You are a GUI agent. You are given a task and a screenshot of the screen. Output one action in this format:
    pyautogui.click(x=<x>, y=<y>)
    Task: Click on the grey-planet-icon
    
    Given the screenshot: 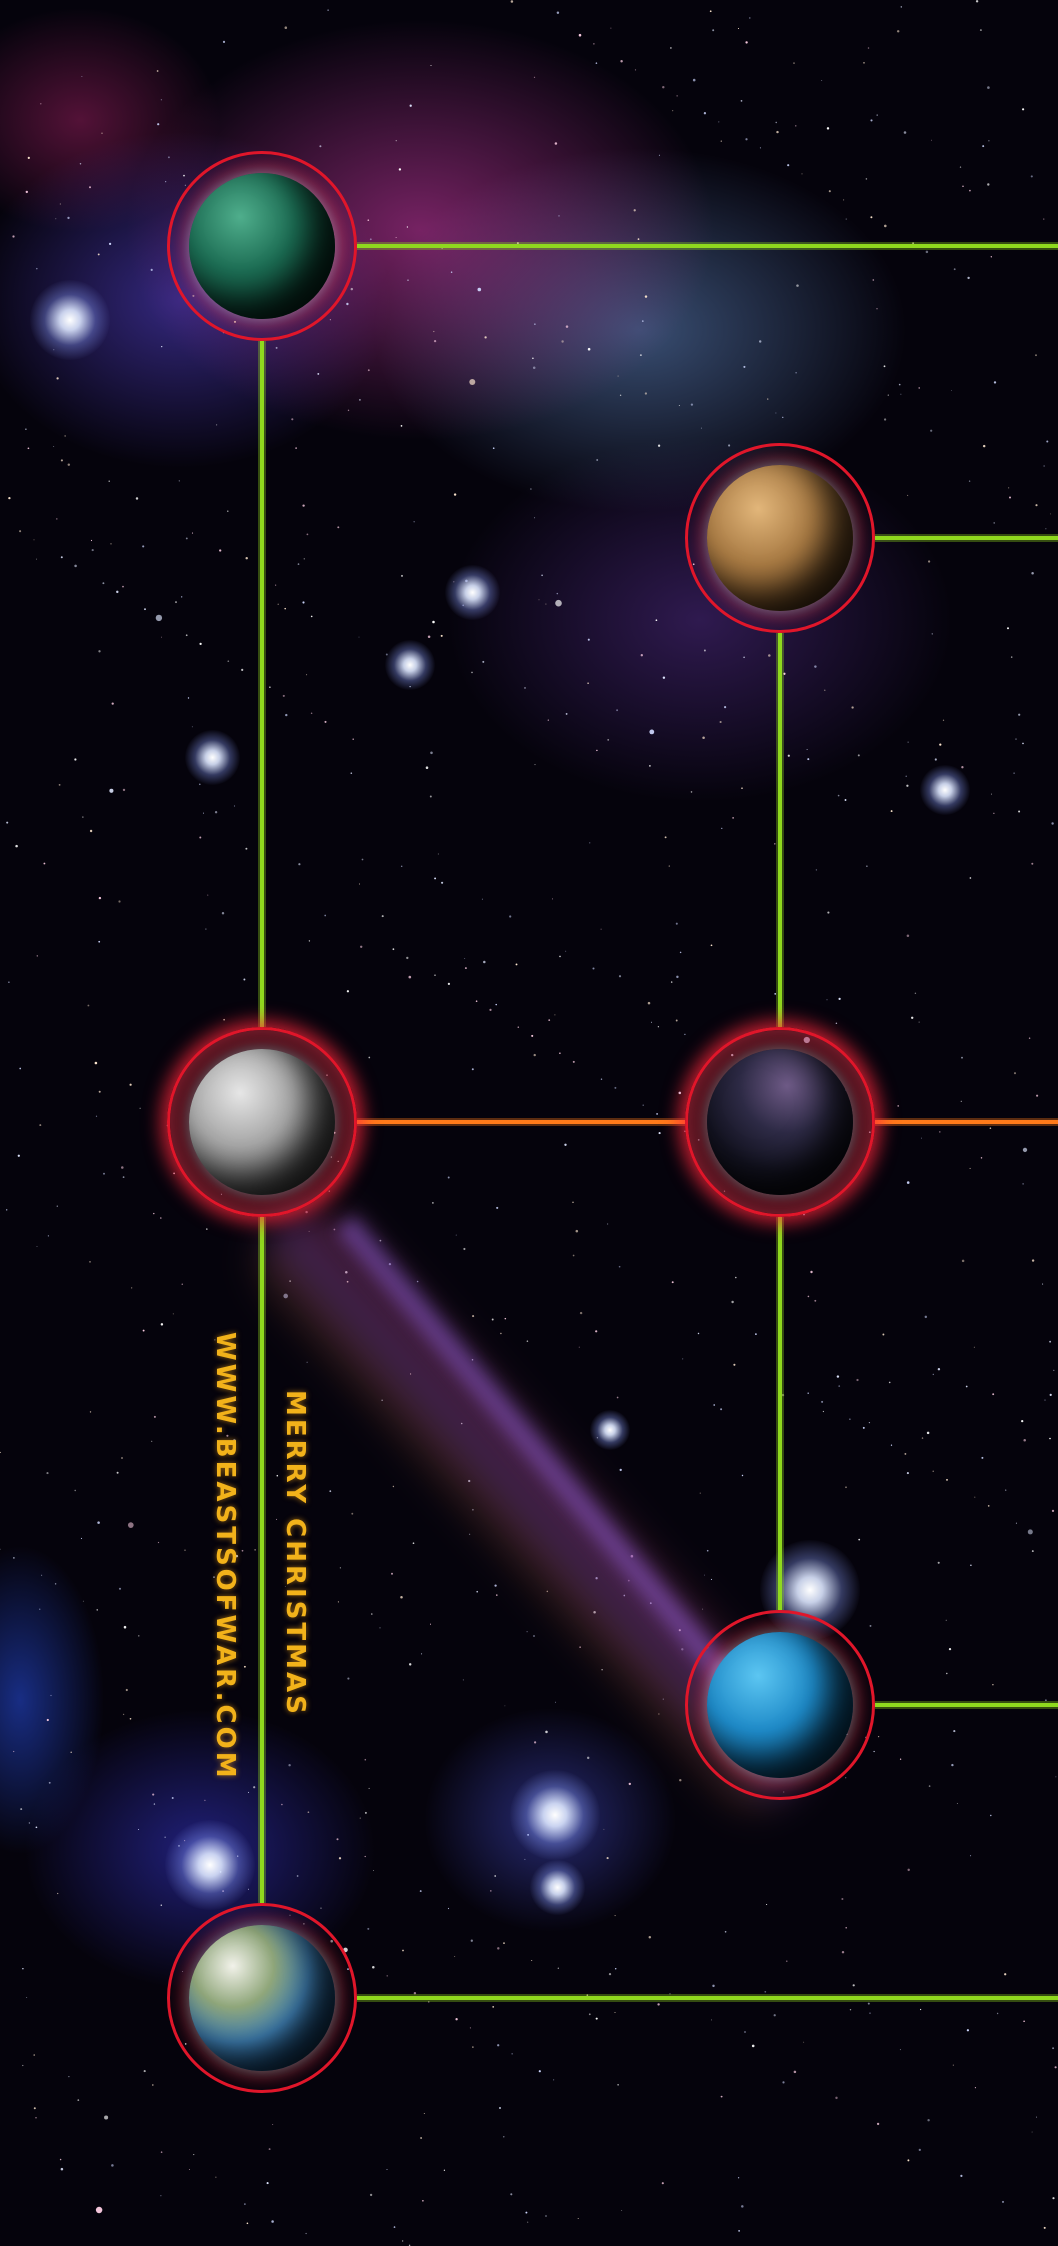 What is the action you would take?
    pyautogui.click(x=262, y=1122)
    